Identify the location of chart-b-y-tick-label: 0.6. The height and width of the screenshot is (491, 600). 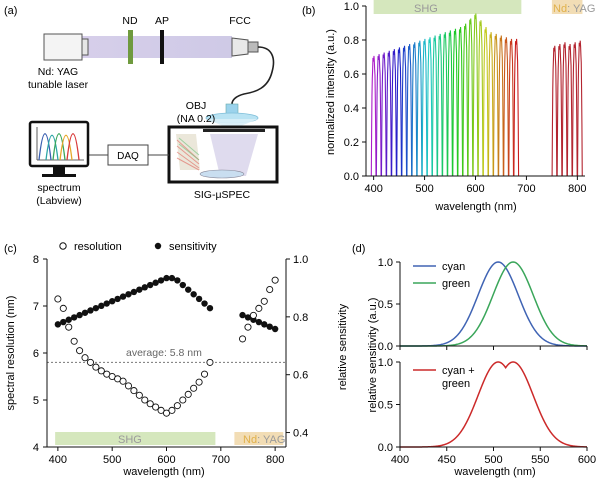
(351, 75).